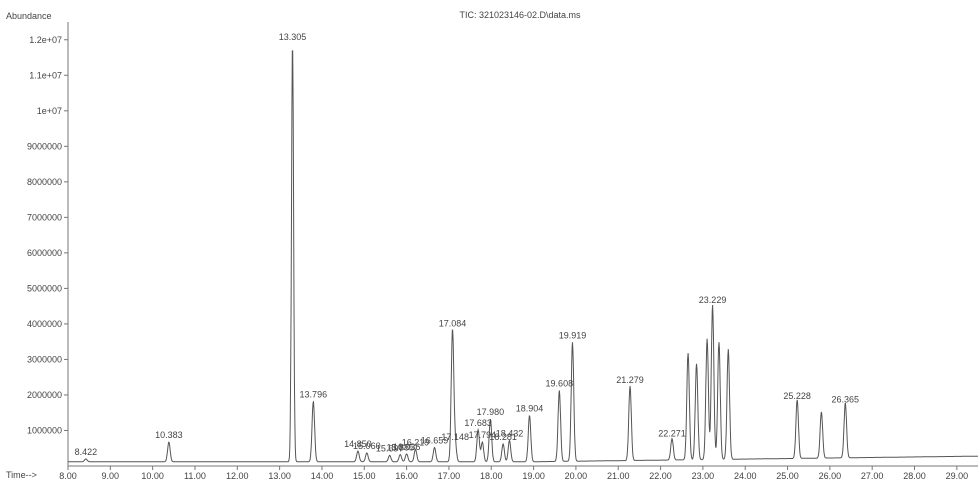 The width and height of the screenshot is (980, 481). What do you see at coordinates (560, 384) in the screenshot?
I see `peak-label: 19.608` at bounding box center [560, 384].